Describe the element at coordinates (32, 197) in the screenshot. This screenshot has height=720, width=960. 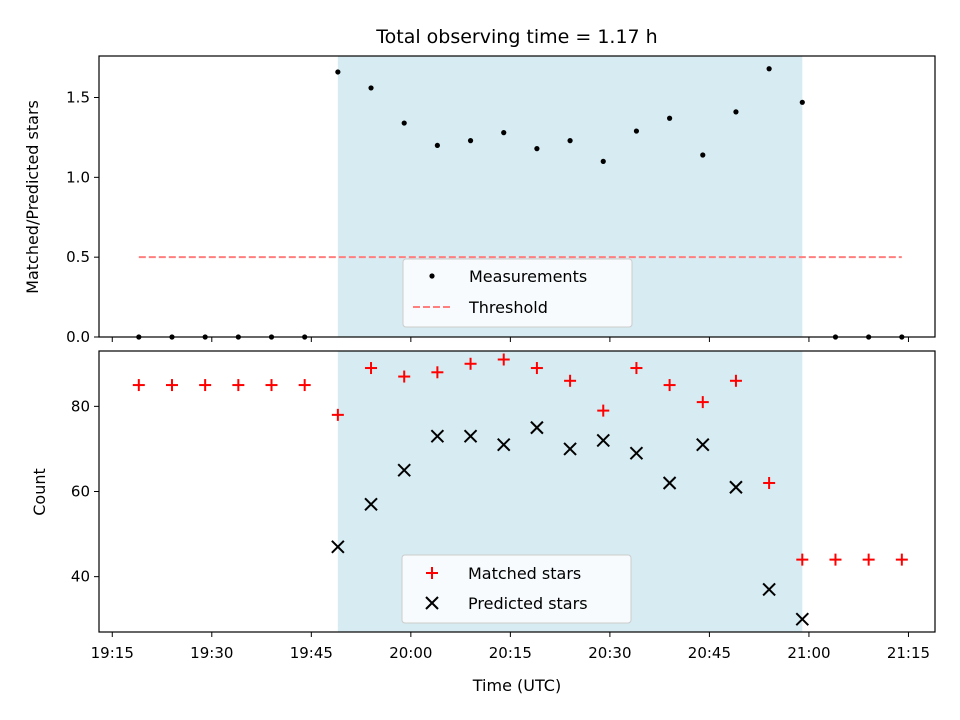
I see `ratio-y-axis-label: Matched/Predicted stars` at that location.